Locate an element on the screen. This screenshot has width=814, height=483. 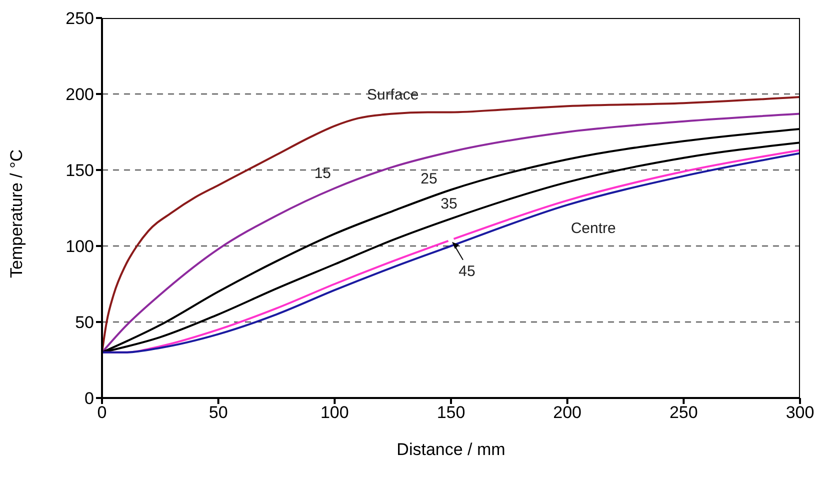
y-tick-label: 200 is located at coordinates (80, 94).